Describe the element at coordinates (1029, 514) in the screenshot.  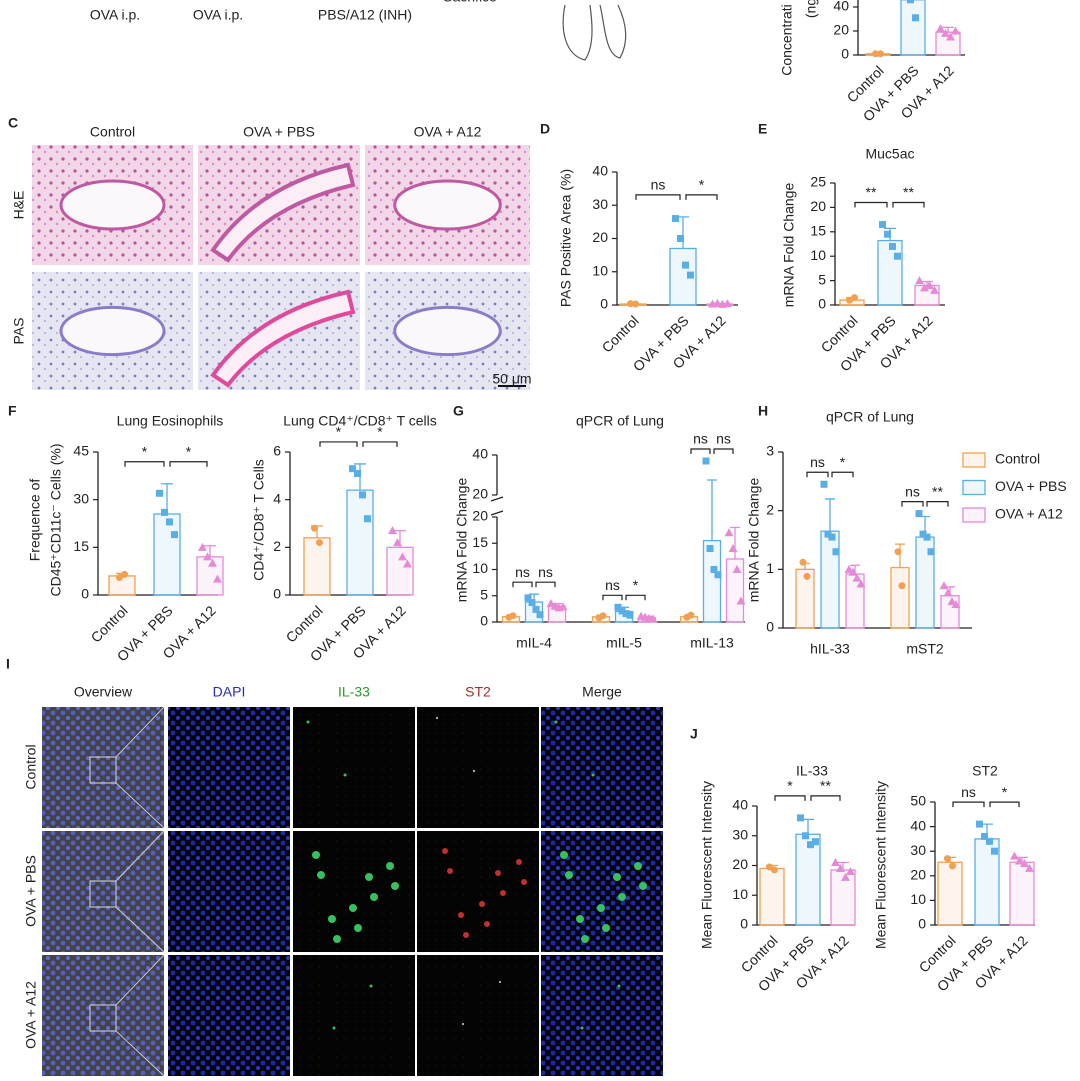
I see `legend-label: OVA + A12` at that location.